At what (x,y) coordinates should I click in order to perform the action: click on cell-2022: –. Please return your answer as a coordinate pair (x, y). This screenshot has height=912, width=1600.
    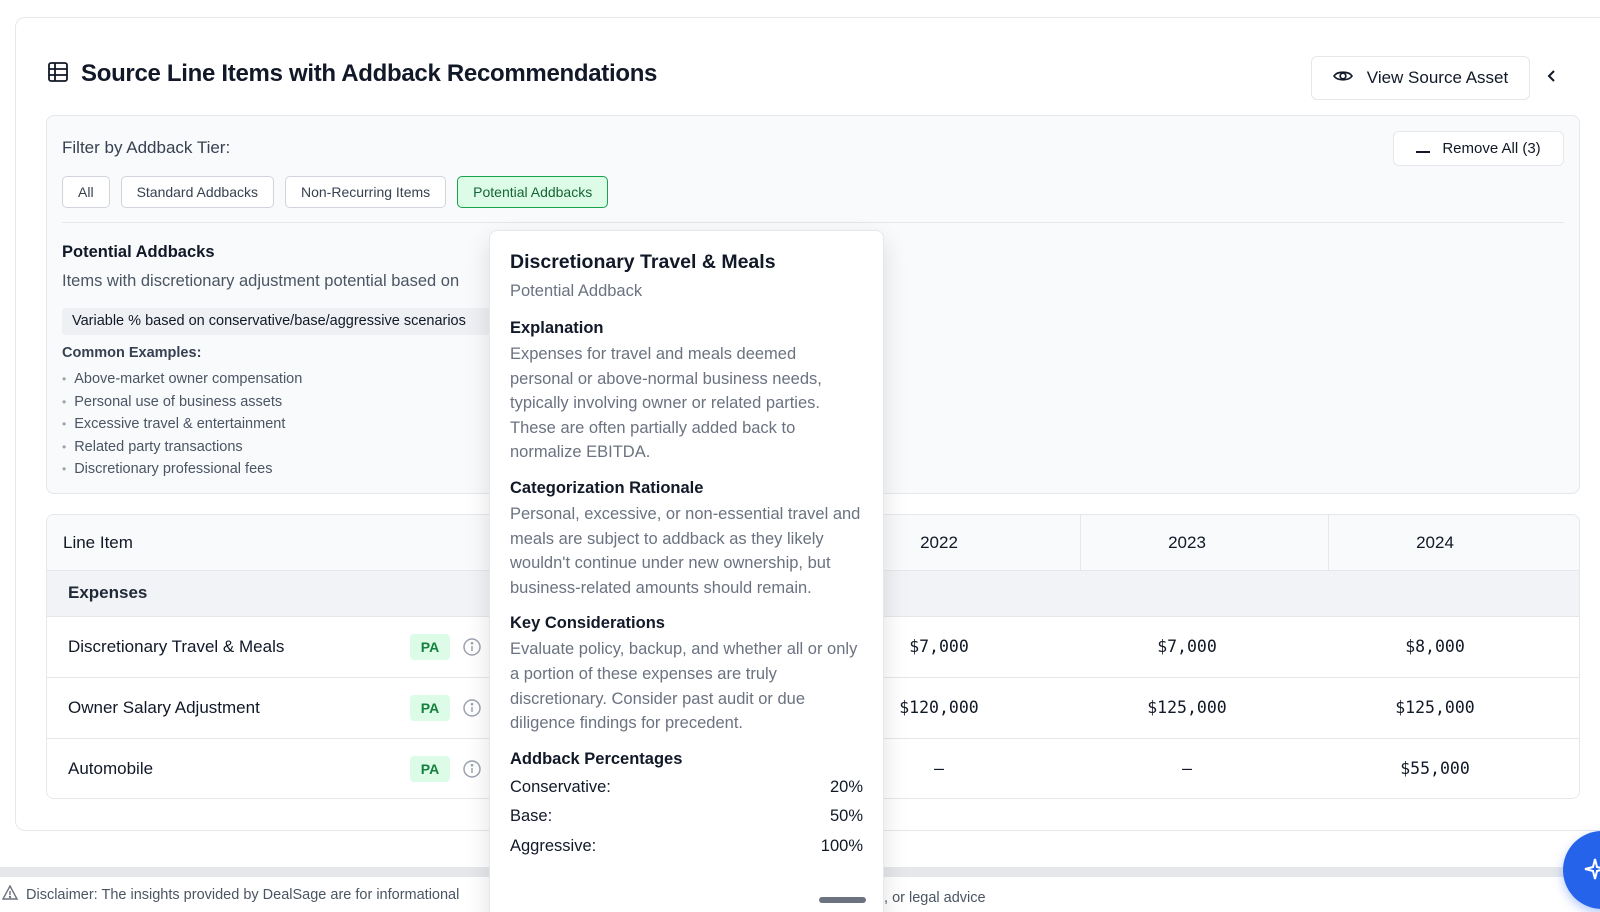
    Looking at the image, I should click on (939, 768).